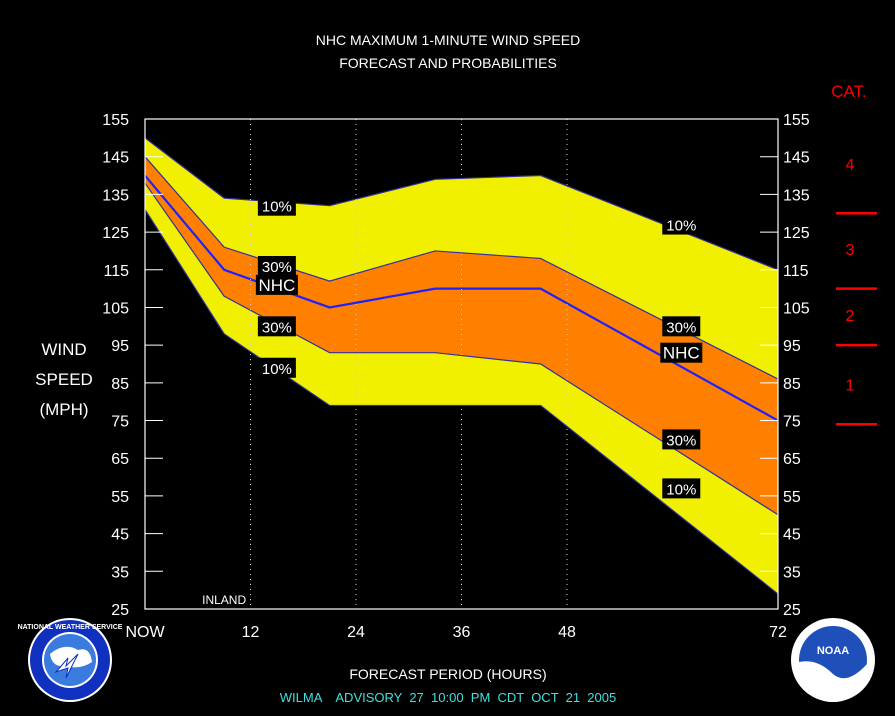  What do you see at coordinates (792, 572) in the screenshot?
I see `y-tick-label-right-35: 35` at bounding box center [792, 572].